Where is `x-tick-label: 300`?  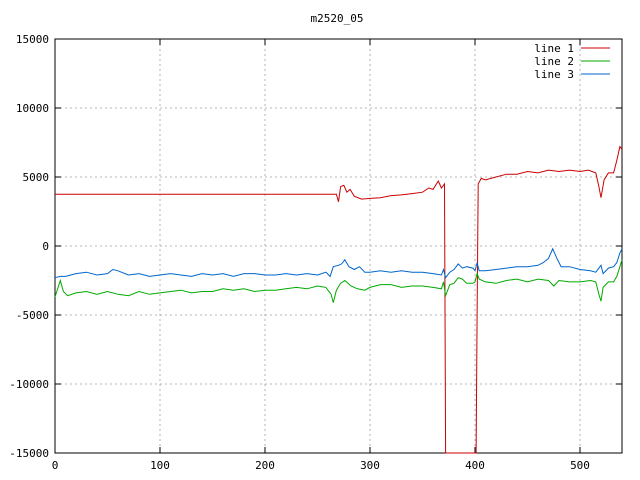 x-tick-label: 300 is located at coordinates (370, 465).